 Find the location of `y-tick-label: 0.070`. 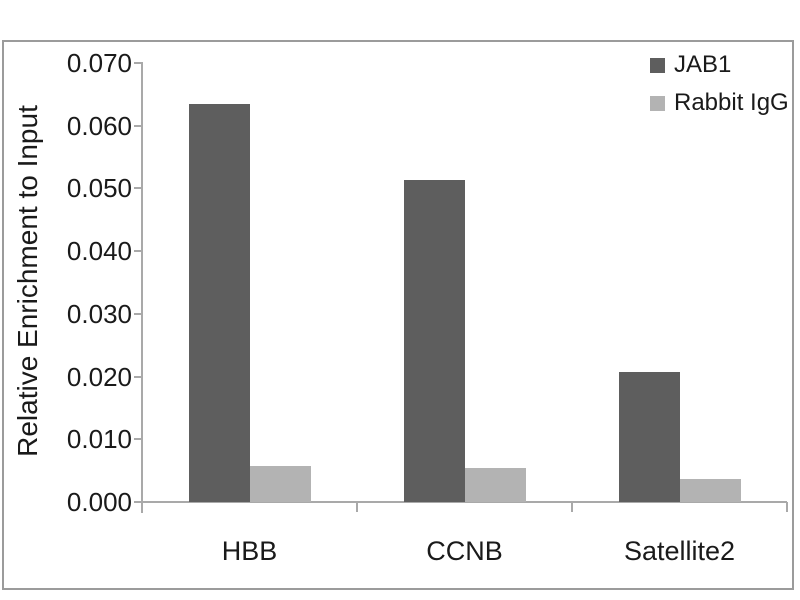

y-tick-label: 0.070 is located at coordinates (99, 63).